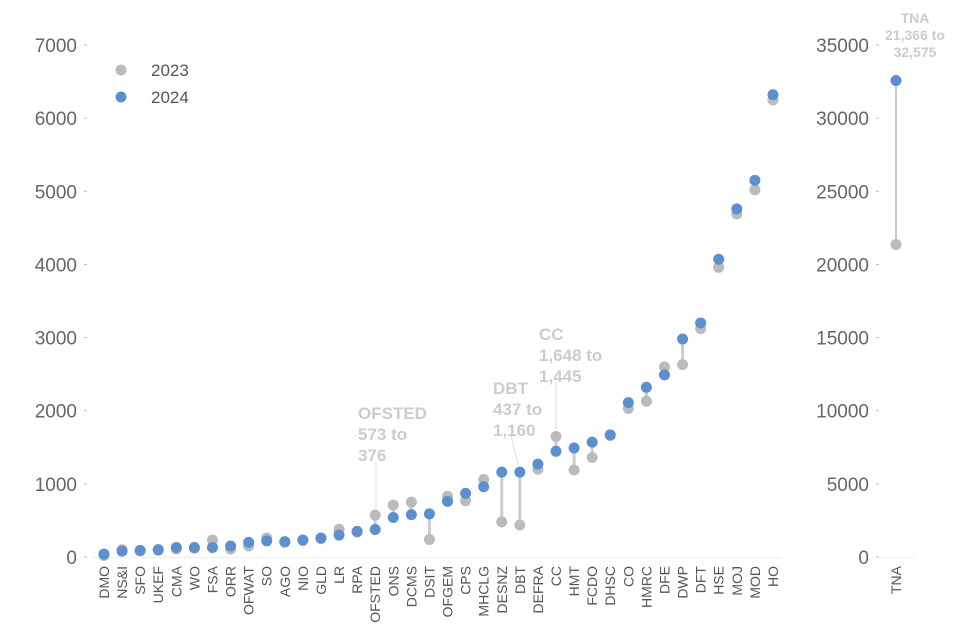 This screenshot has height=640, width=960. Describe the element at coordinates (121, 70) in the screenshot. I see `legend-marker-2023` at that location.